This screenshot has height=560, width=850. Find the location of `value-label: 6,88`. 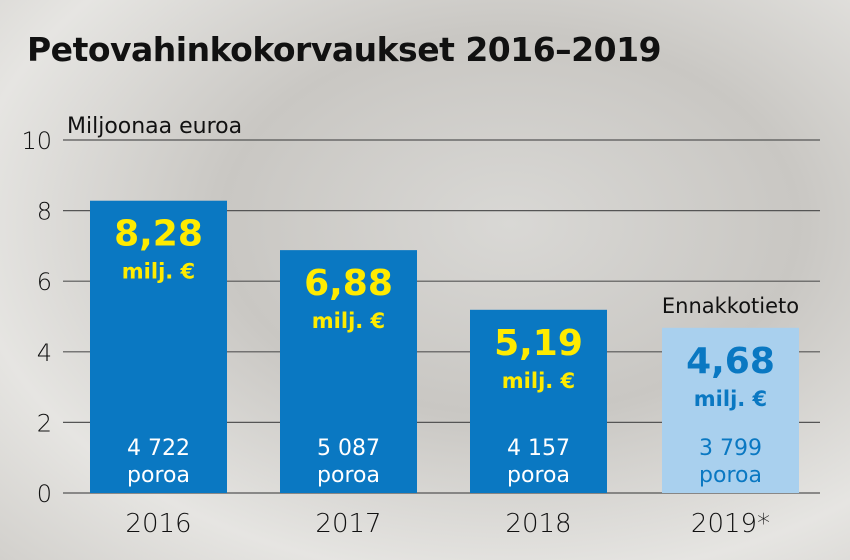

value-label: 6,88 is located at coordinates (348, 283).